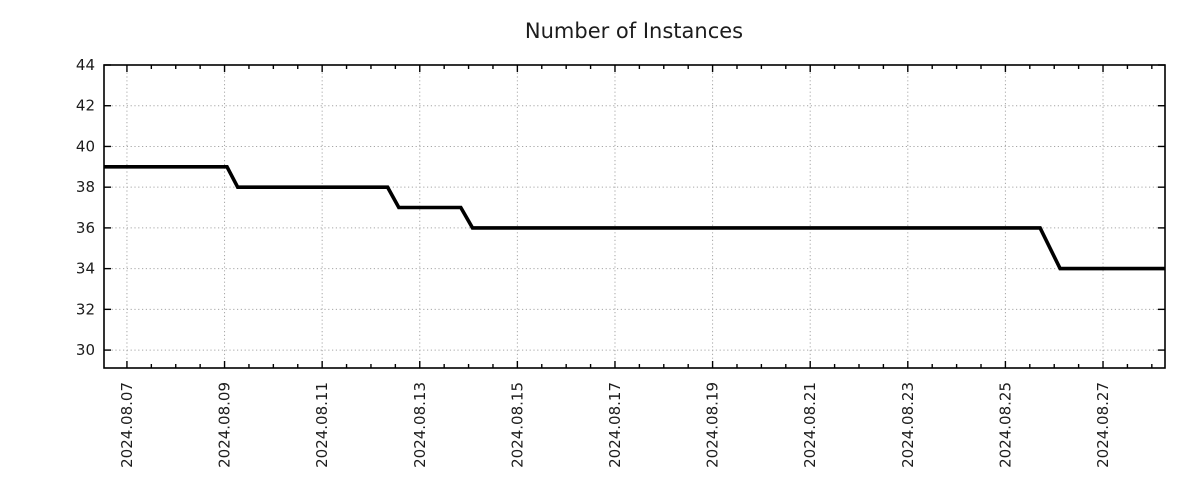 This screenshot has height=500, width=1200. I want to click on y-tick-label: 32, so click(85, 309).